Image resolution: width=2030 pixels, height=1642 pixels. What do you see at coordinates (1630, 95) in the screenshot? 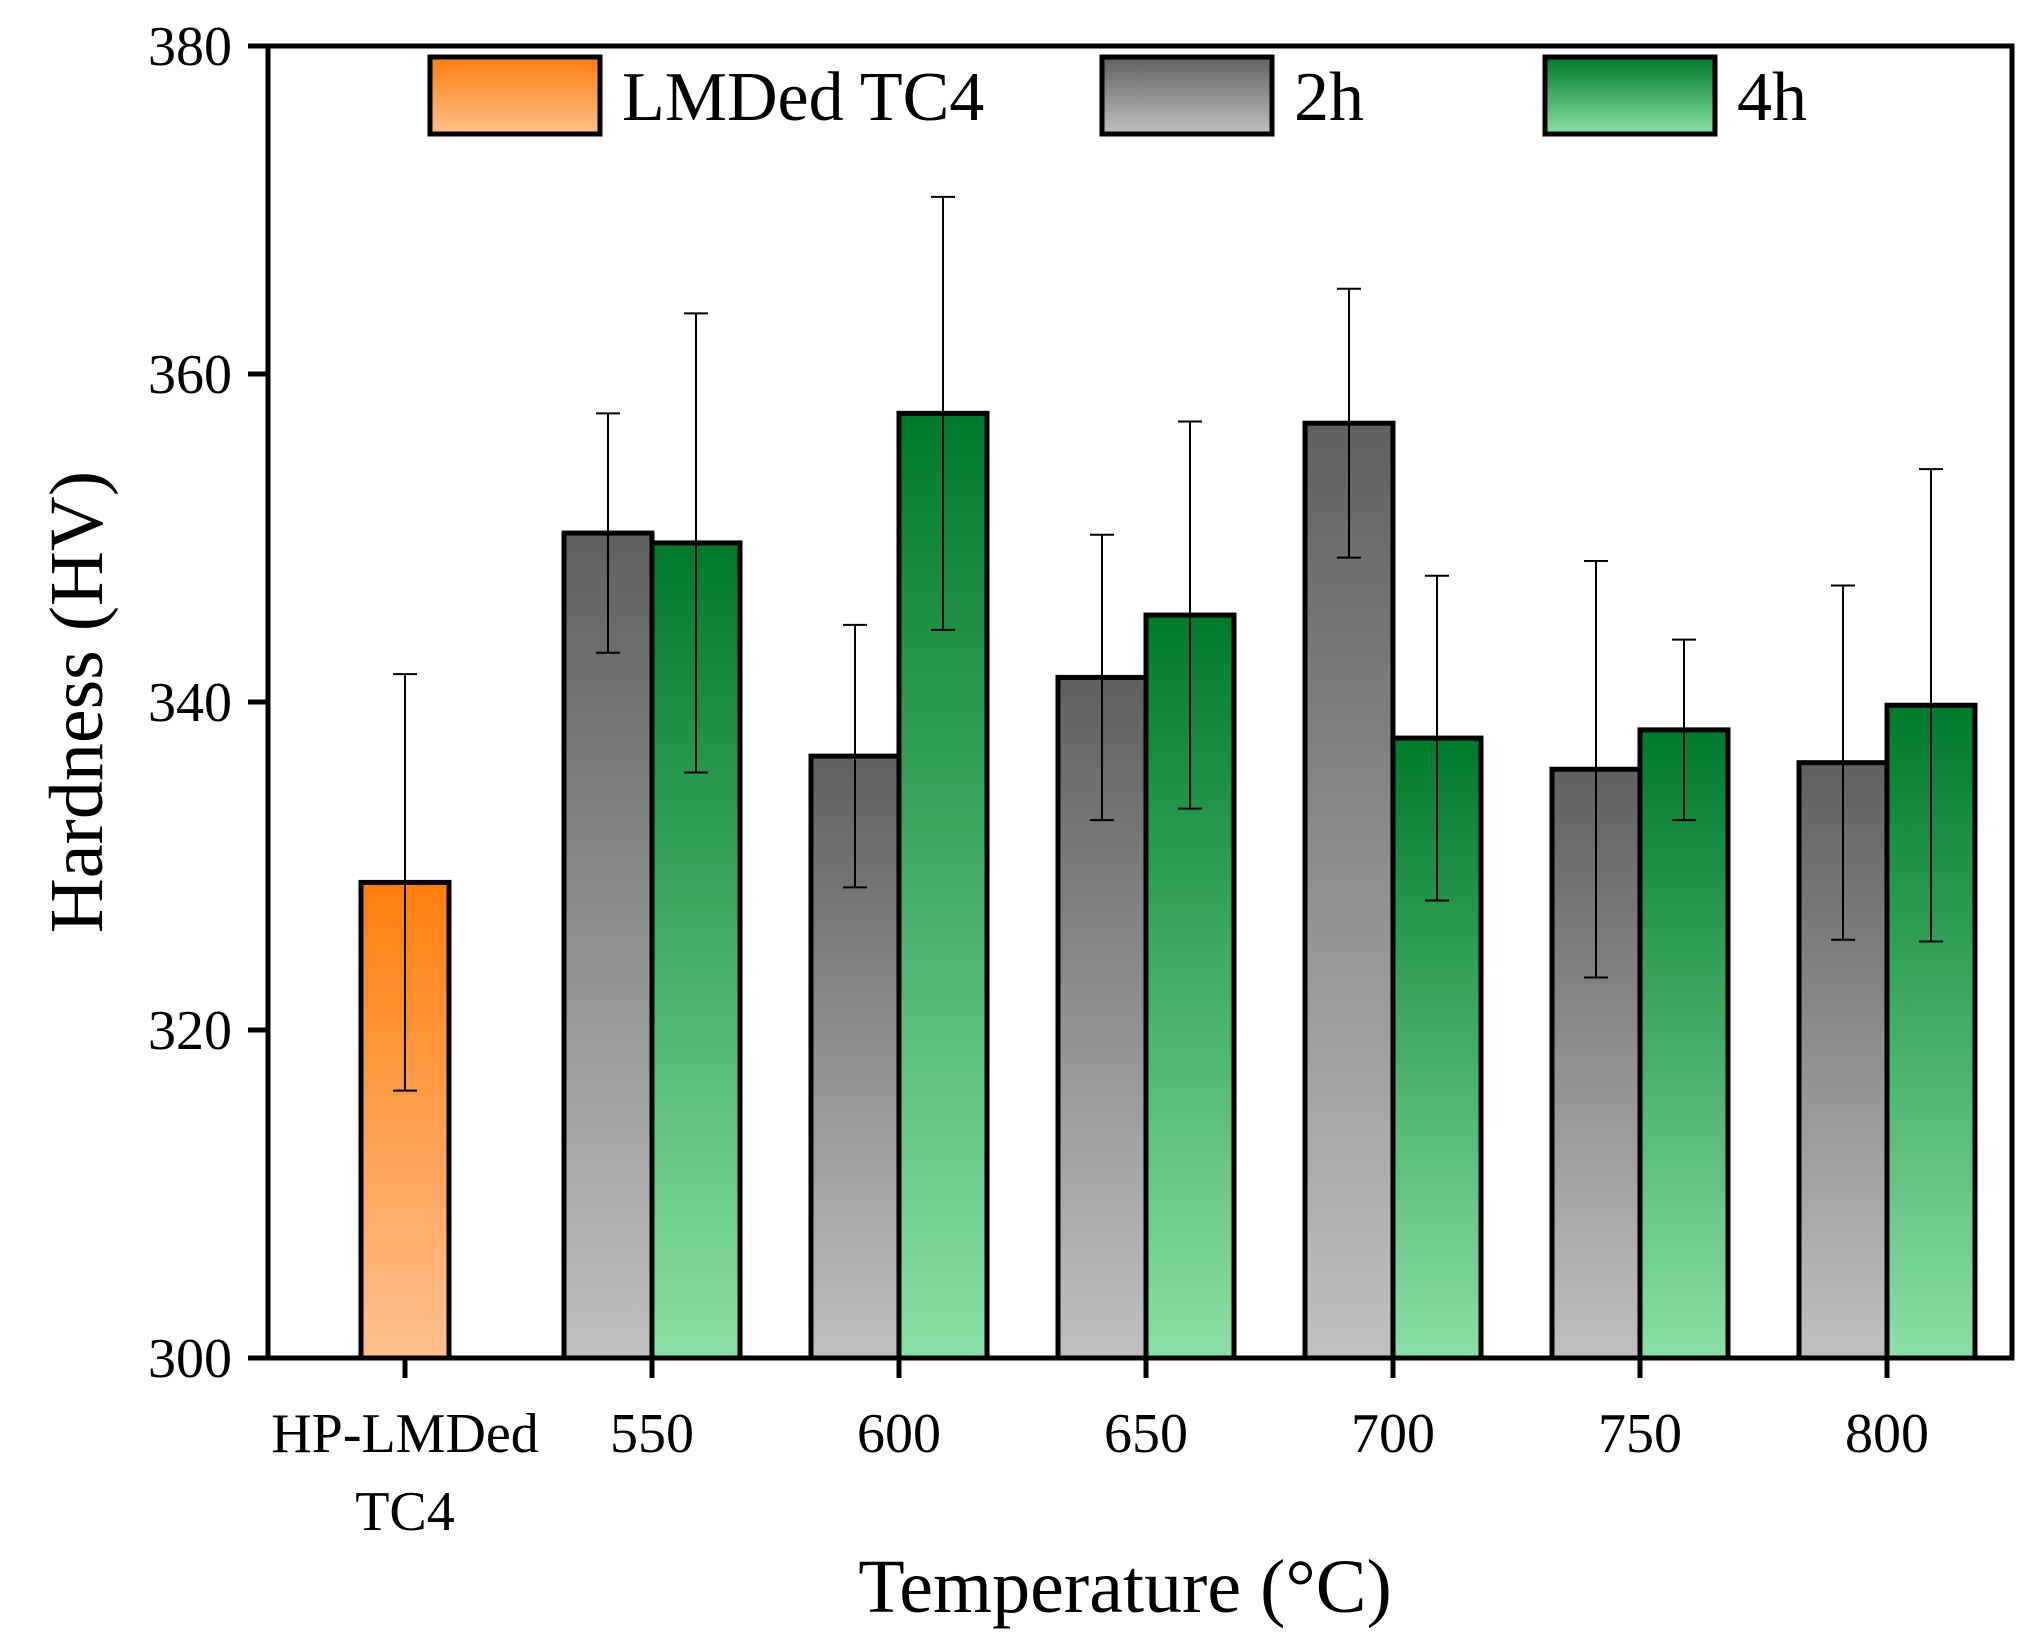
I see `legend-swatch-h4` at bounding box center [1630, 95].